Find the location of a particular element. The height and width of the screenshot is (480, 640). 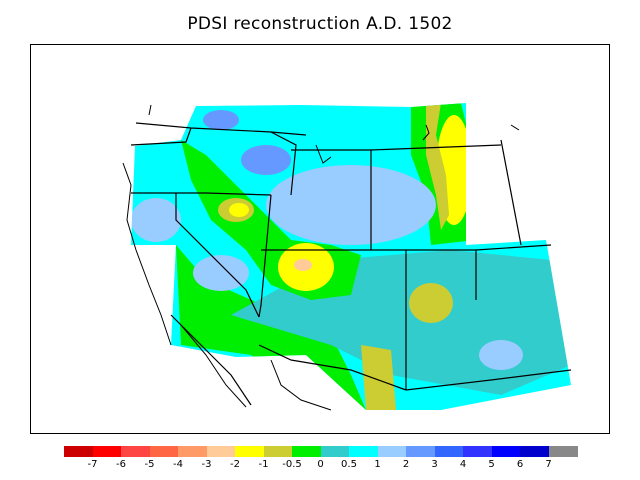

boundary-sd-nd is located at coordinates (436, 147).